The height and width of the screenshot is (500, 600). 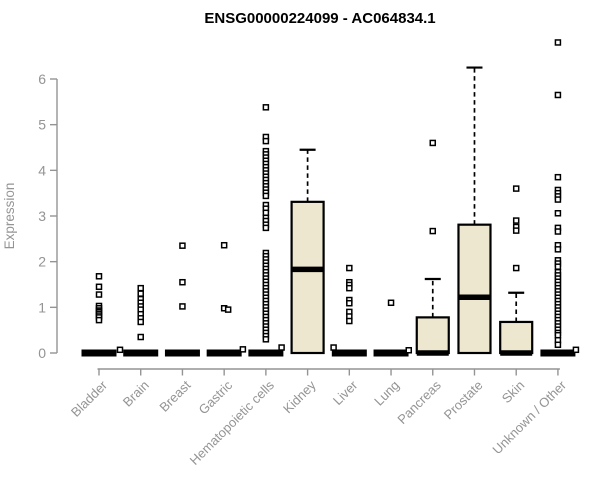 I want to click on boxplot-hematopoietic-cells, so click(x=261, y=230).